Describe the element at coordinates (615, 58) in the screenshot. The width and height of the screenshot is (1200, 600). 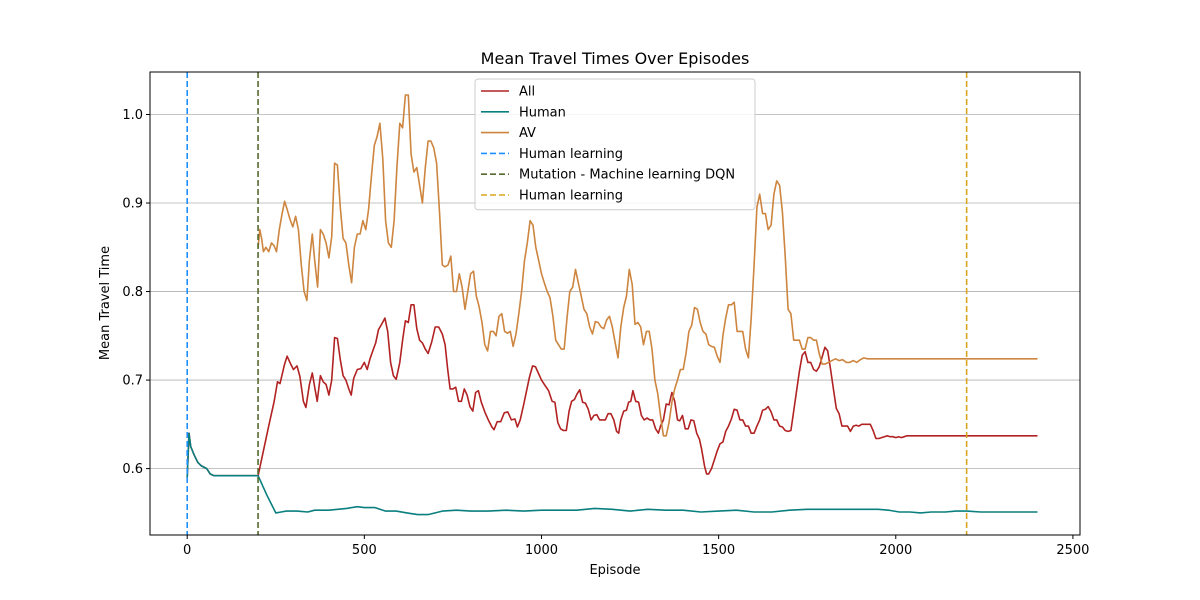
I see `chart-title: Mean Travel Times Over Episodes` at that location.